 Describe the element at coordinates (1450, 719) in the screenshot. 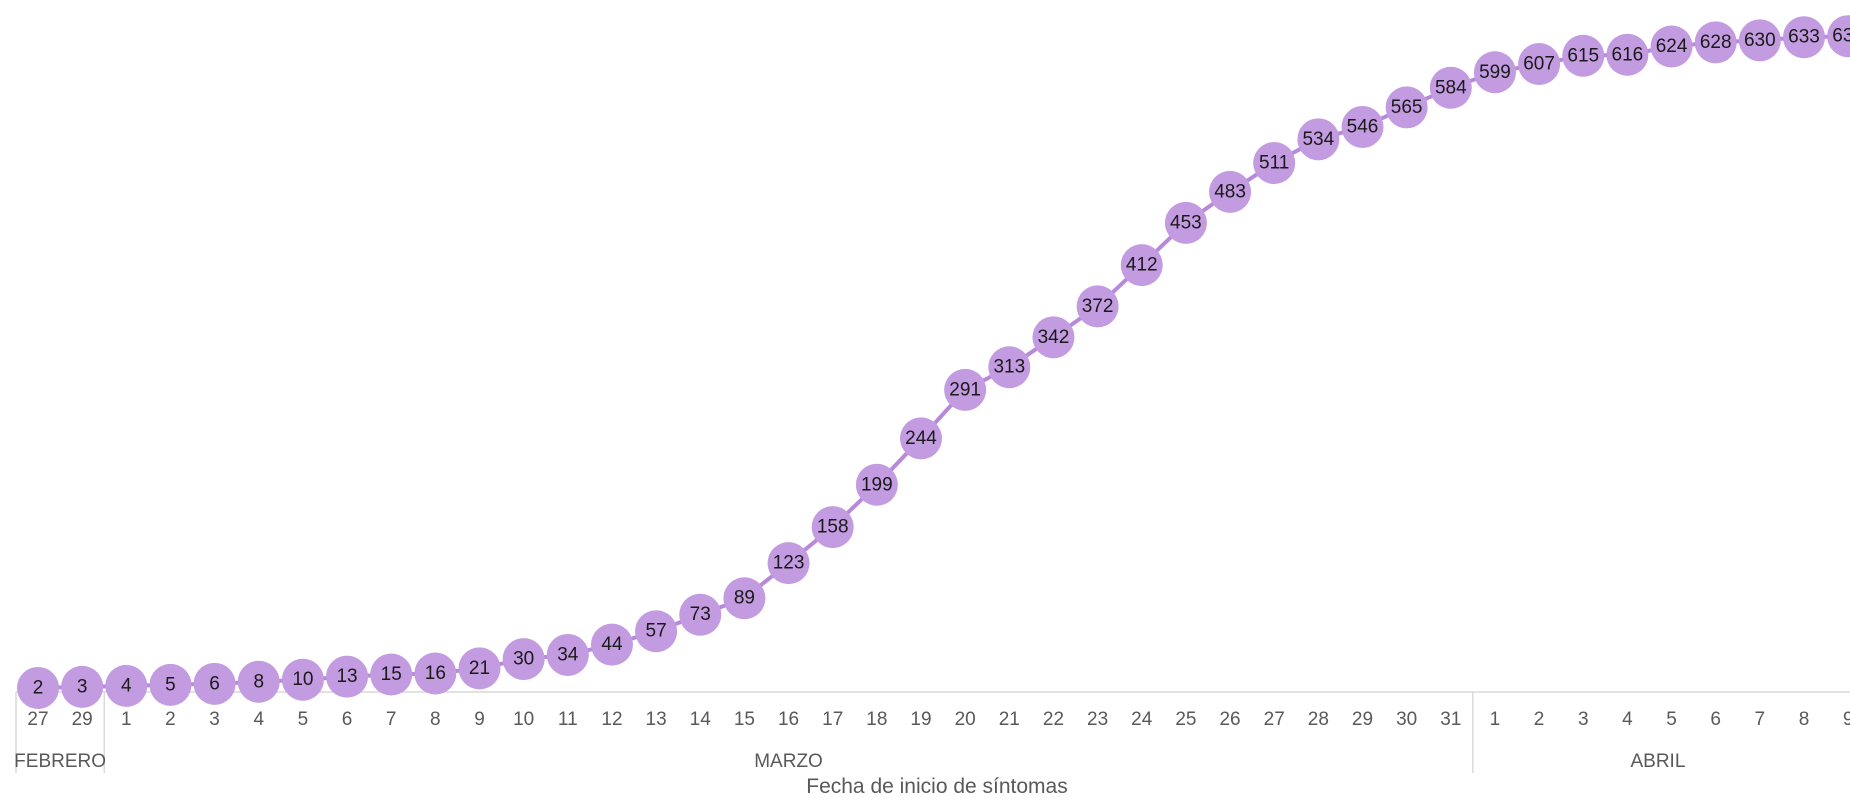

I see `x-tick-label: 31` at that location.